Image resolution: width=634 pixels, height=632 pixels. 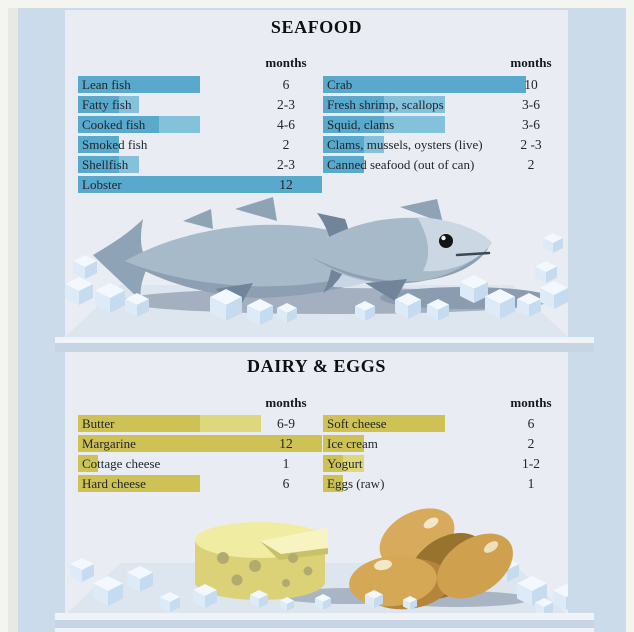 What do you see at coordinates (102, 184) in the screenshot?
I see `item-label: Lobster` at bounding box center [102, 184].